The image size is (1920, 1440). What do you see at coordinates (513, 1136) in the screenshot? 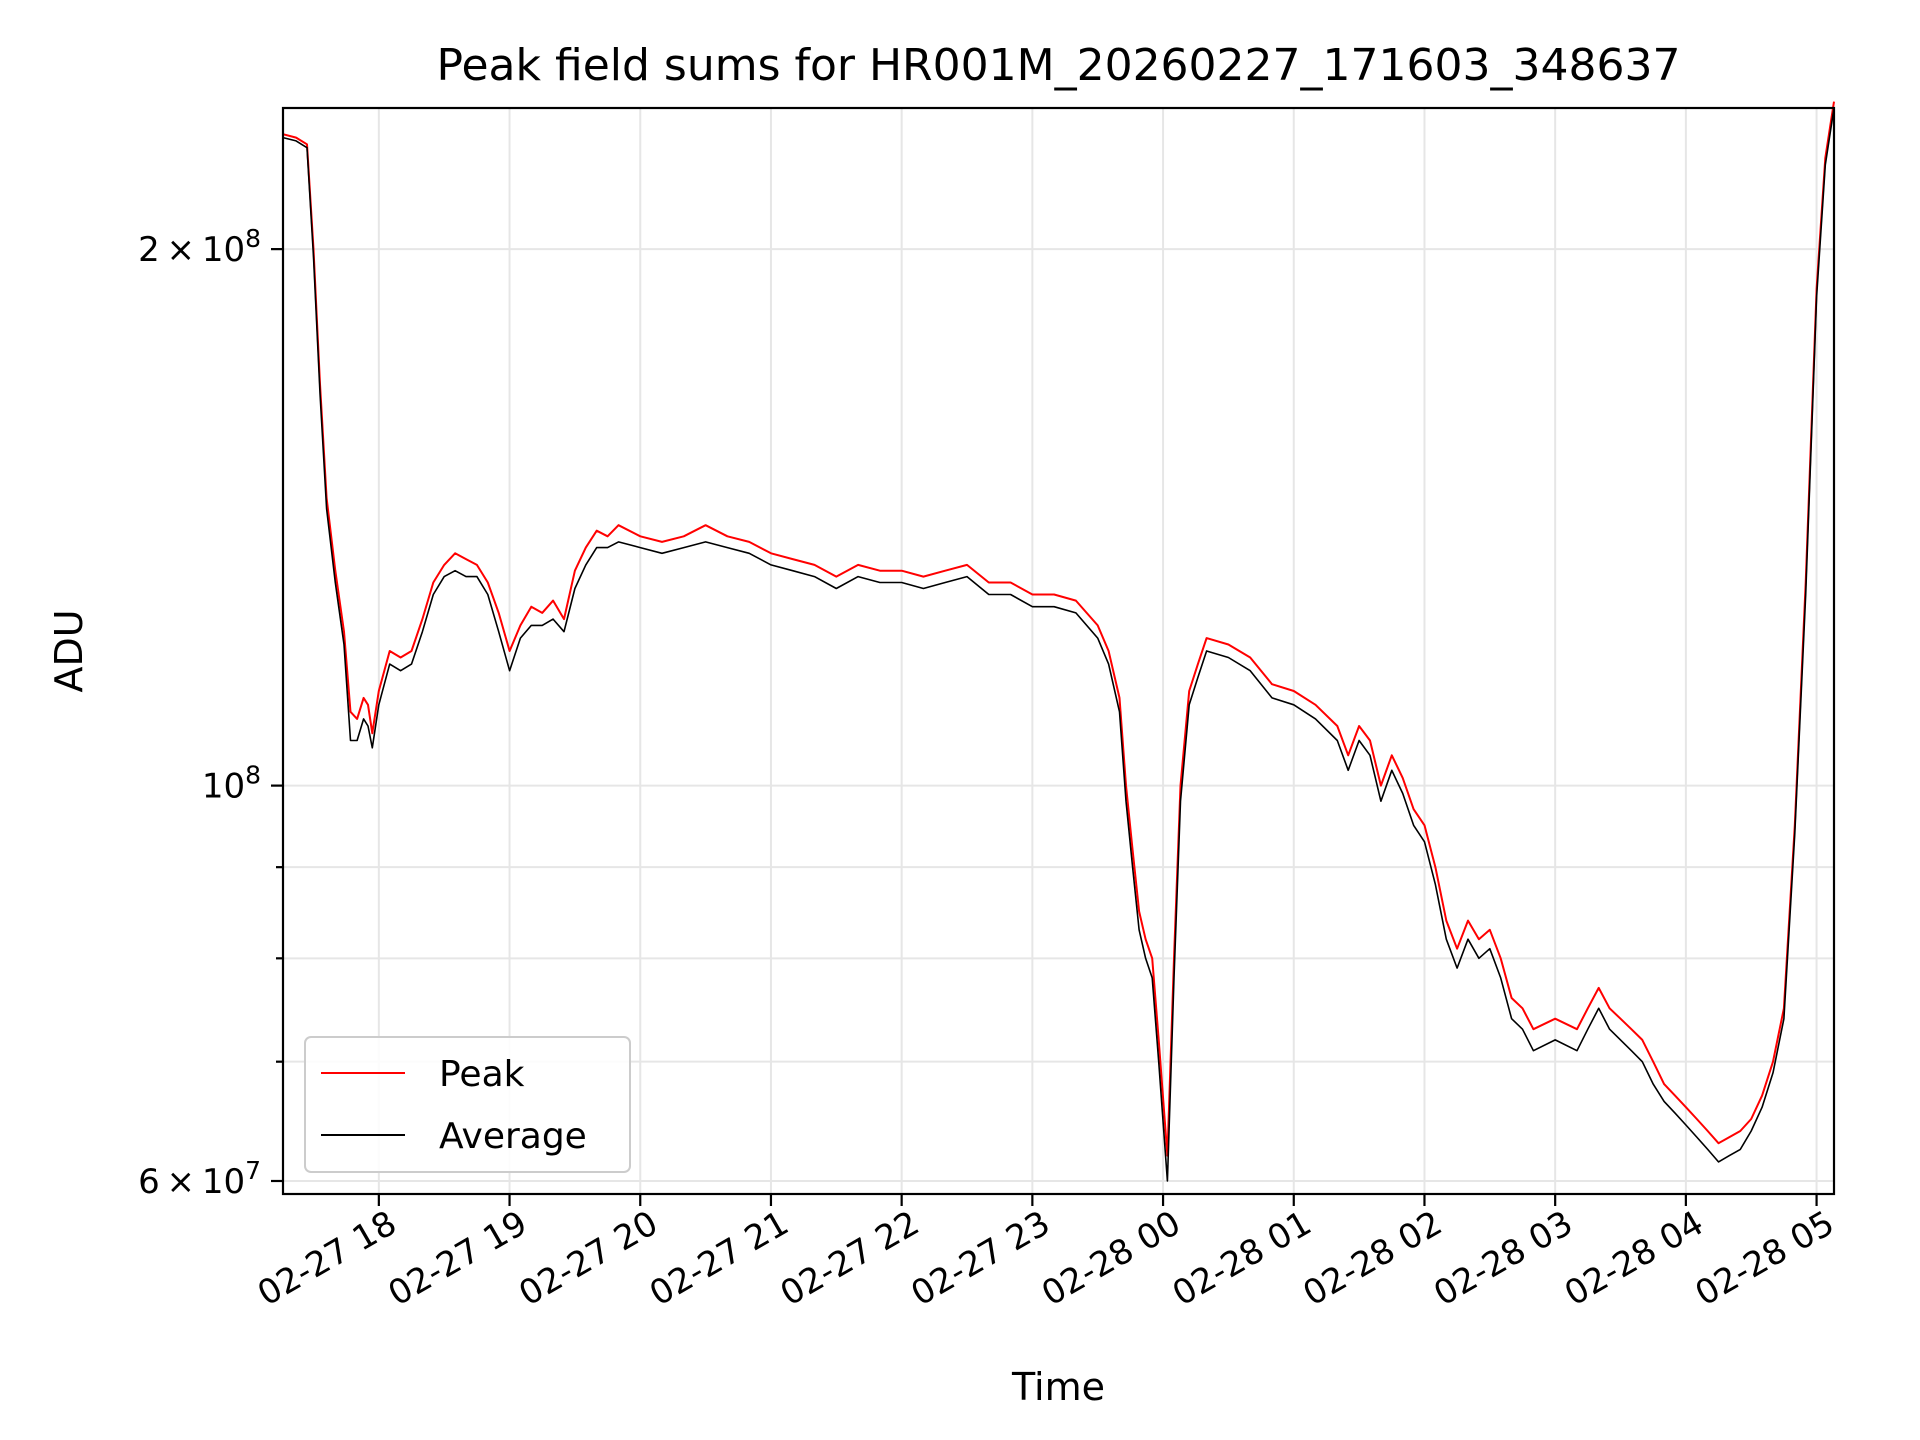
I see `legend-label-average: Average` at bounding box center [513, 1136].